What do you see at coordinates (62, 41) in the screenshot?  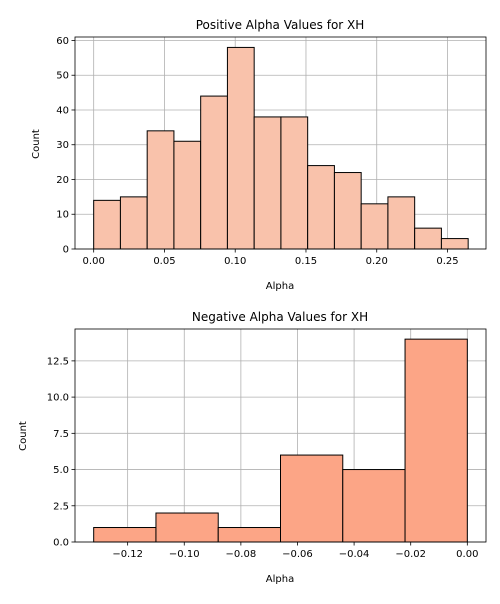 I see `y-tick-label: 60` at bounding box center [62, 41].